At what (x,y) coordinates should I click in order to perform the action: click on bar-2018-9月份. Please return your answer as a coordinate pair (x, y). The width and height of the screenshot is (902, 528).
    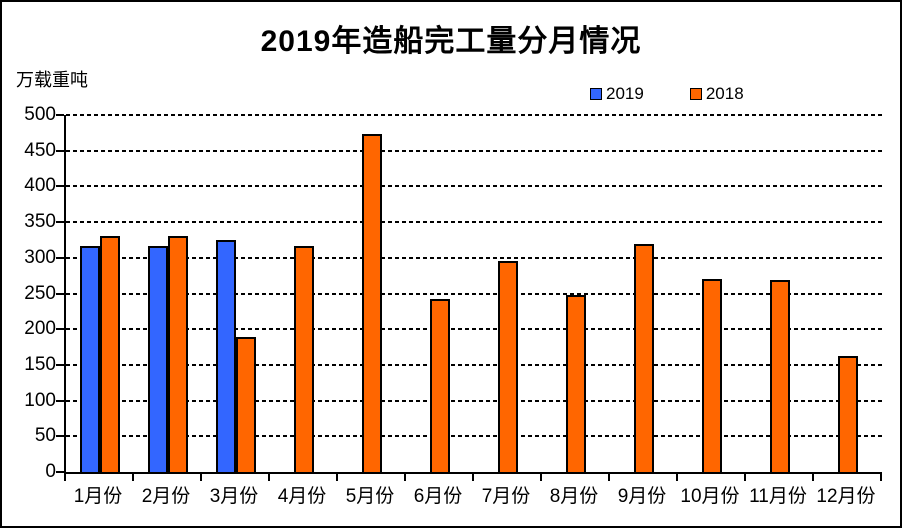
    Looking at the image, I should click on (644, 358).